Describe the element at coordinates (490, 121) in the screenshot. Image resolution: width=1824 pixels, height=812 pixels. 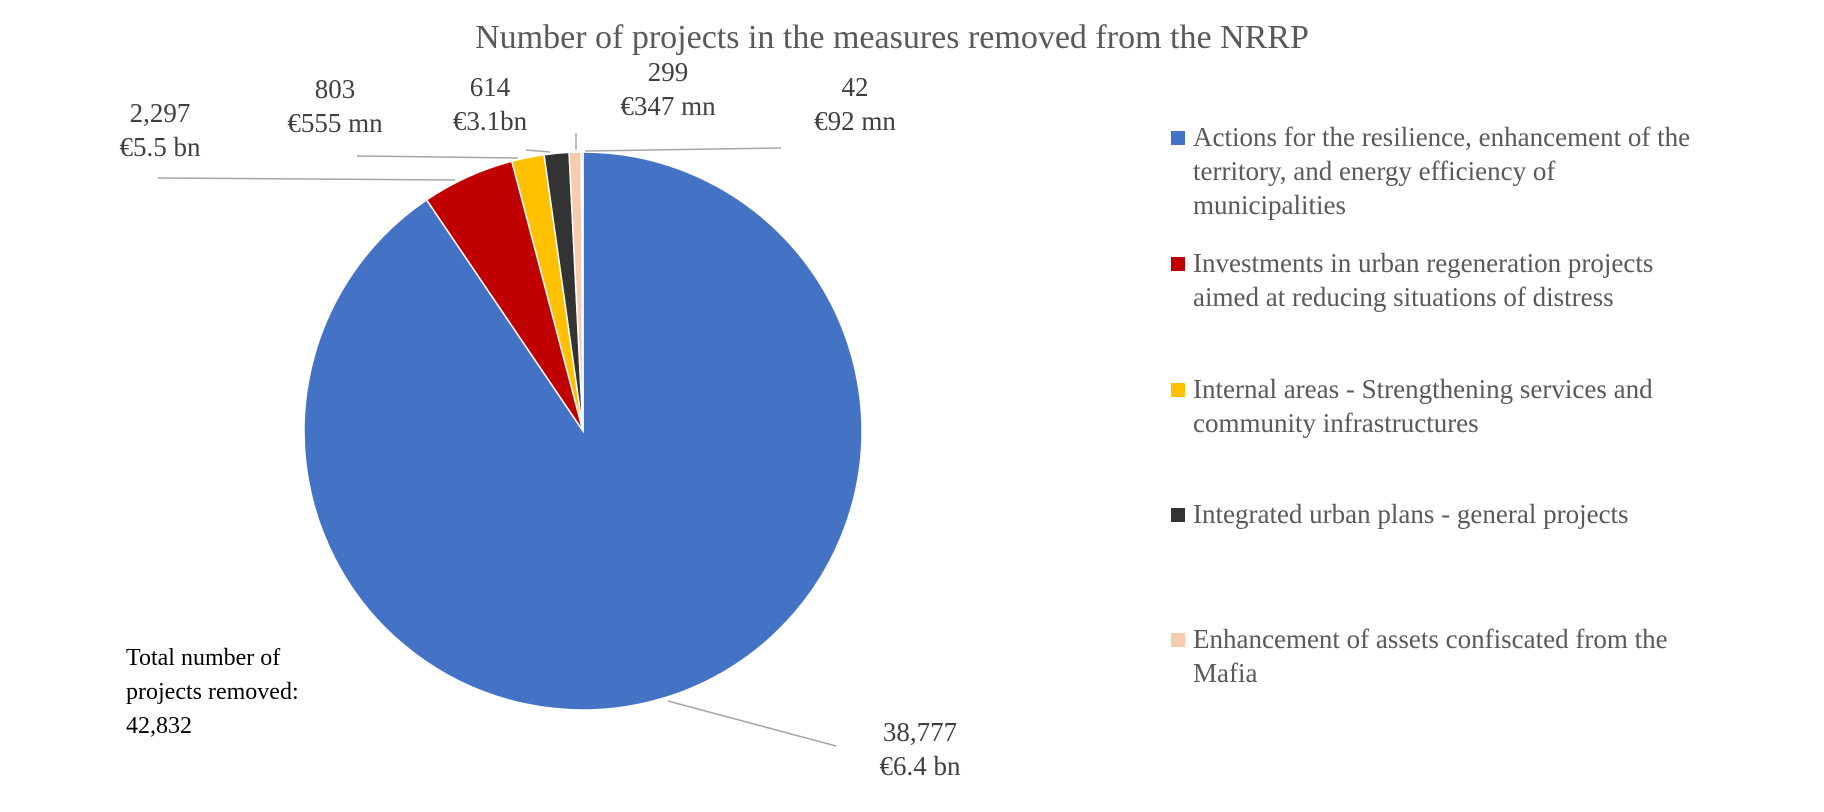
I see `data-label-amount: €3.1bn` at that location.